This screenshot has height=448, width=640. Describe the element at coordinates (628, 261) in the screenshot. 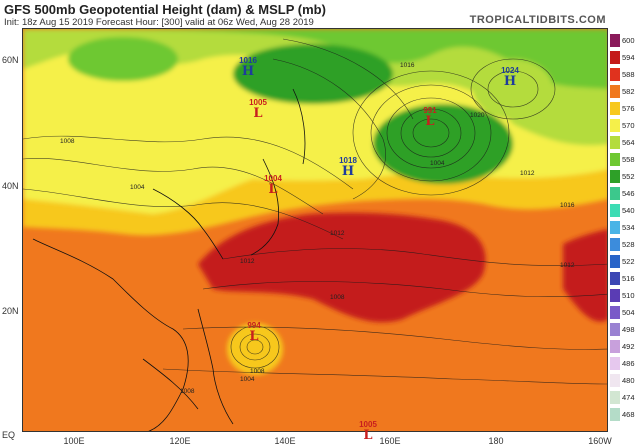

I see `colorbar-level-label: 522` at that location.